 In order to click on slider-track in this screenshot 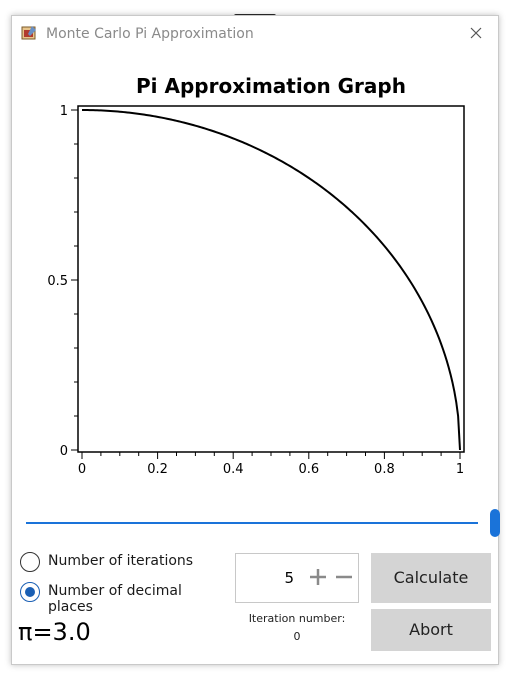, I will do `click(252, 523)`.